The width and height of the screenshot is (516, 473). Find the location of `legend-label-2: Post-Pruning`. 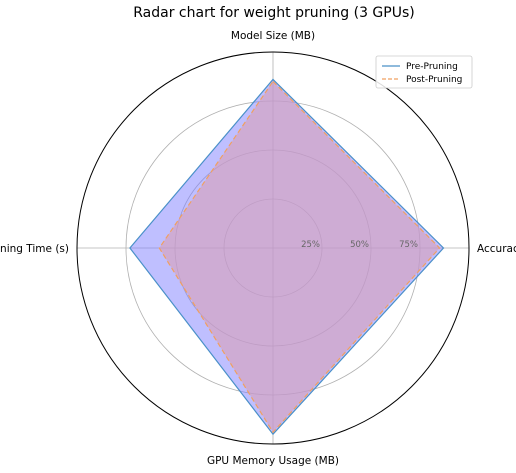

legend-label-2: Post-Pruning is located at coordinates (434, 80).